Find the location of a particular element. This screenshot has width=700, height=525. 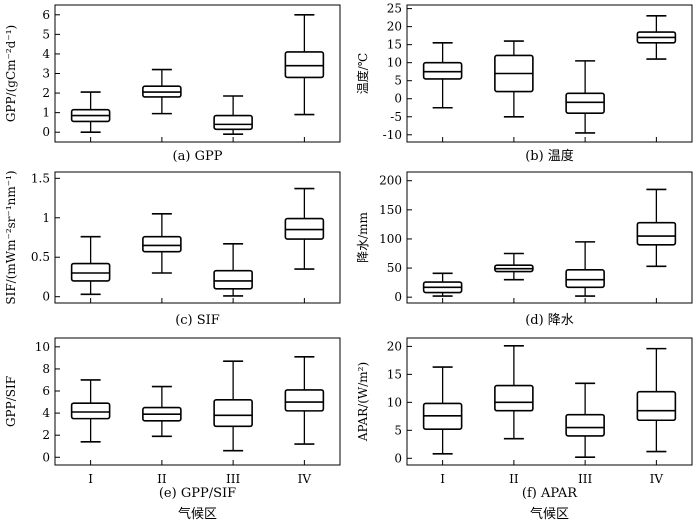

y-tick-label: -10 is located at coordinates (392, 135).